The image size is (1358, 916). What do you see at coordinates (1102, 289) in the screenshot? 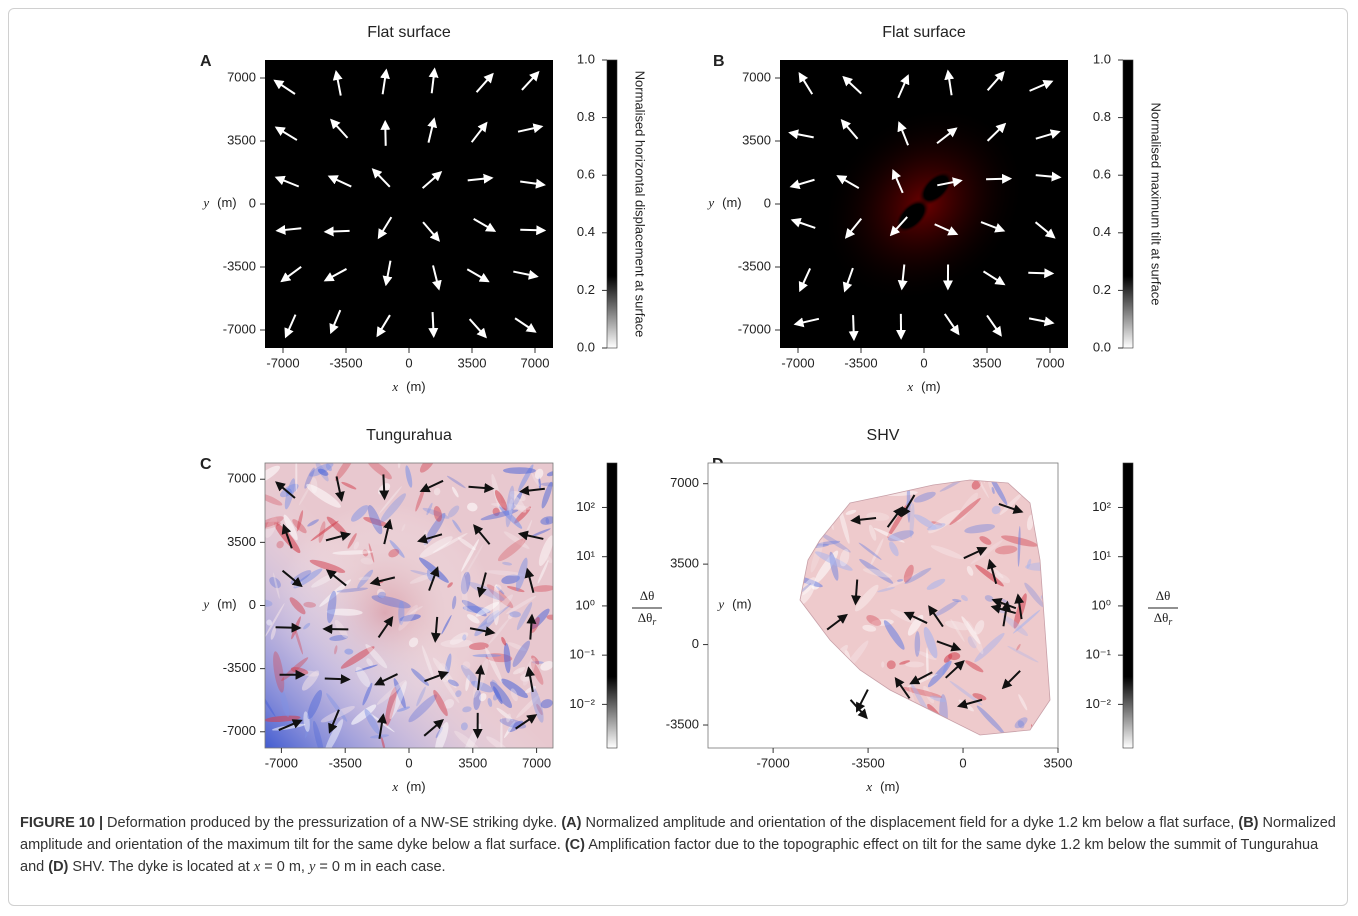
I see `colorbar-tick-label: 0.2` at bounding box center [1102, 289].